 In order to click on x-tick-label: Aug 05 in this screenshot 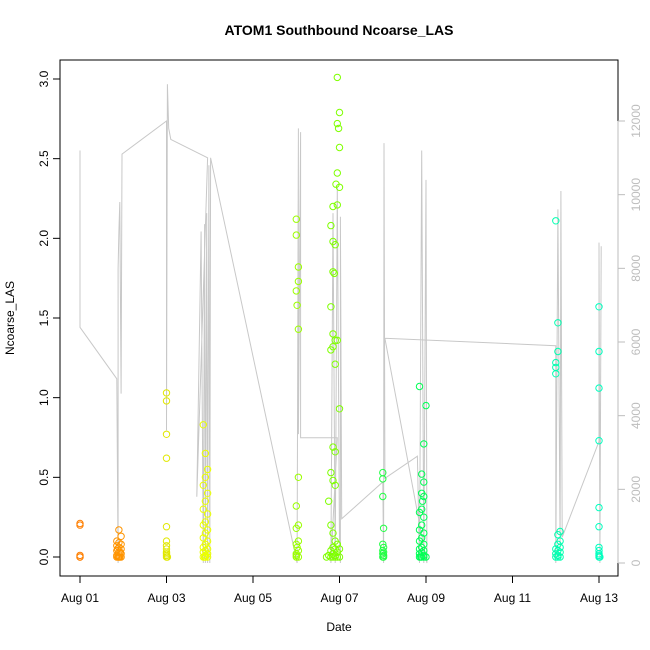, I will do `click(253, 598)`.